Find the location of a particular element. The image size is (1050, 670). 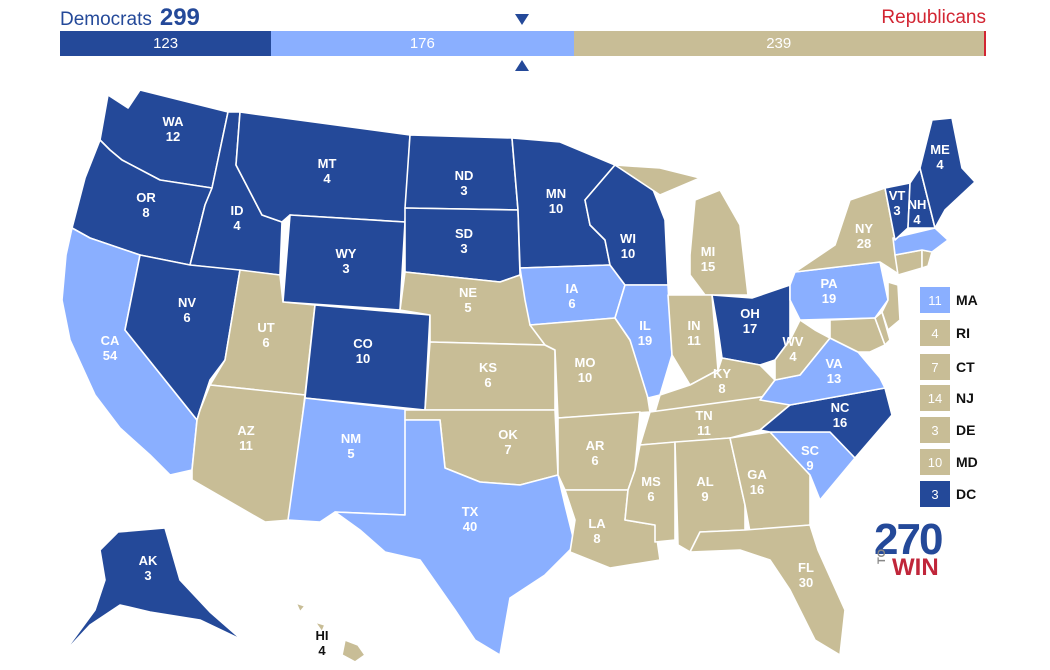

logo-number: 270 is located at coordinates (908, 539).